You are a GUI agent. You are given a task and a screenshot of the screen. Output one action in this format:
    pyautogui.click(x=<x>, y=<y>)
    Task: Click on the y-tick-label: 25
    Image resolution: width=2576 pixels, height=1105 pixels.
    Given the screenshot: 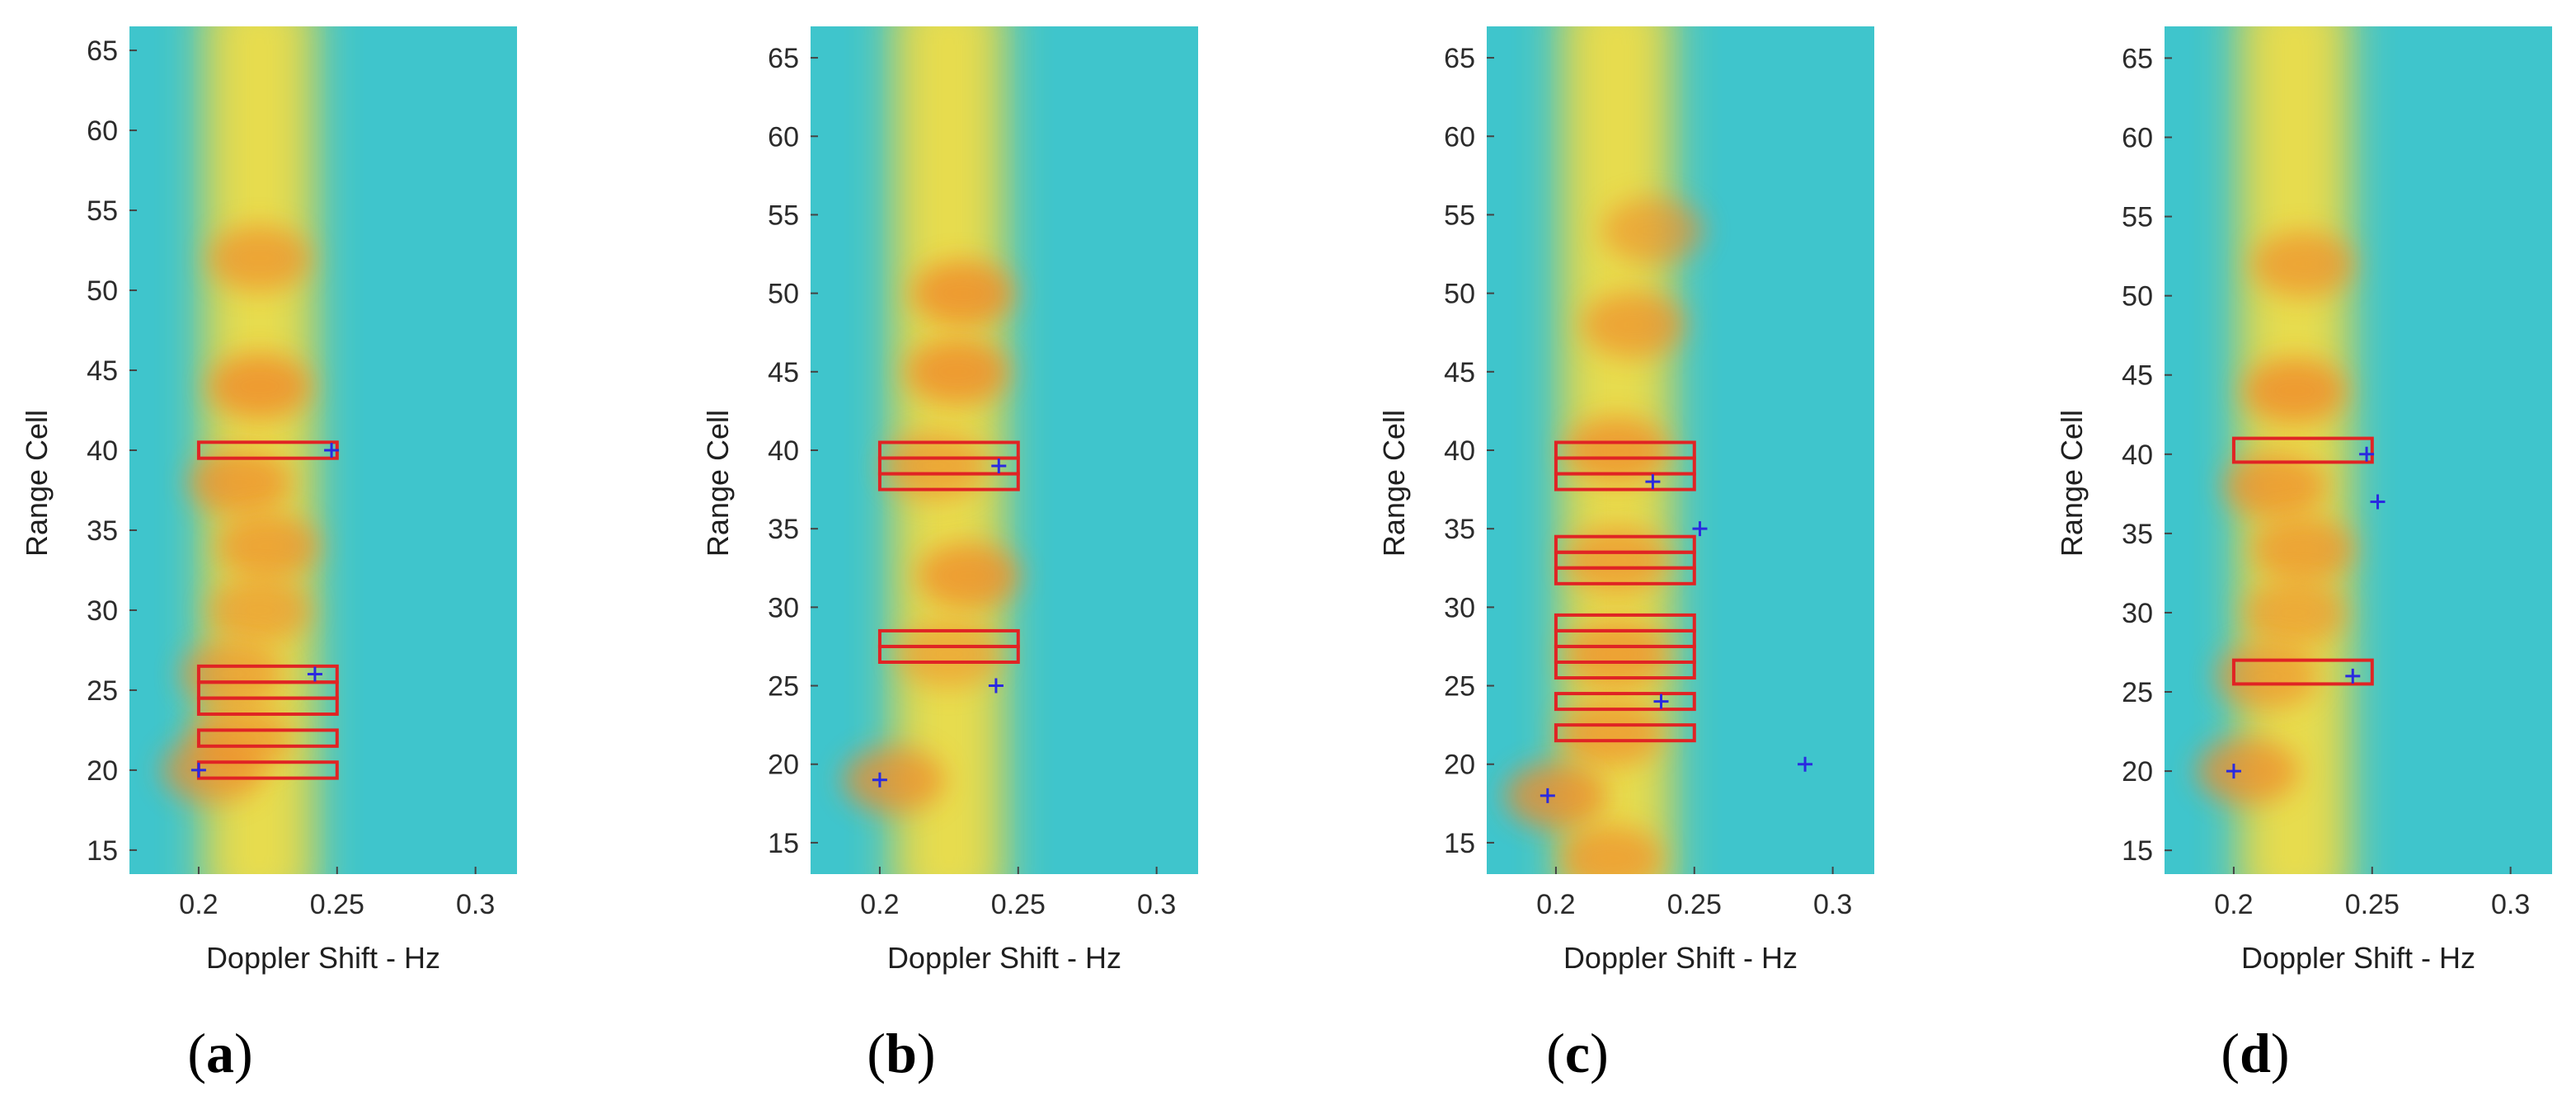 What is the action you would take?
    pyautogui.click(x=2137, y=692)
    